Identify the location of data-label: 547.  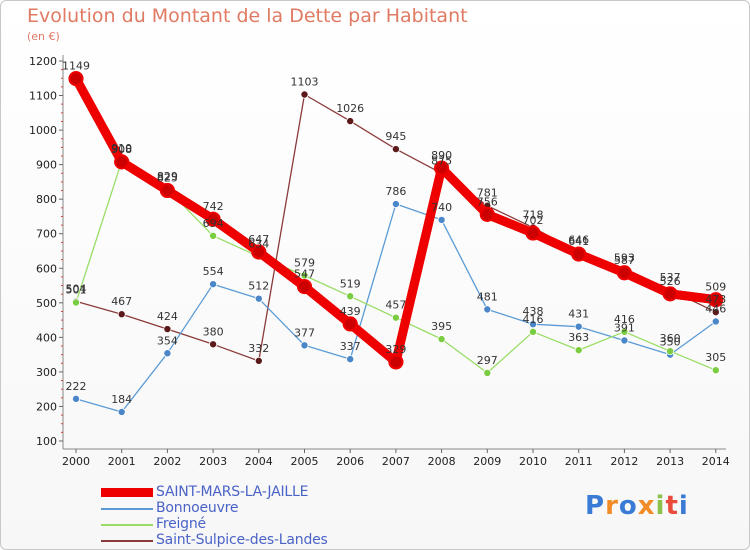
(304, 274).